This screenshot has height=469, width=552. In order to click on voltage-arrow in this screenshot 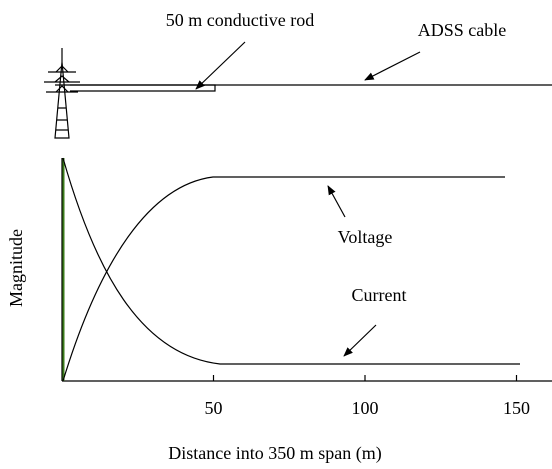, I will do `click(336, 201)`.